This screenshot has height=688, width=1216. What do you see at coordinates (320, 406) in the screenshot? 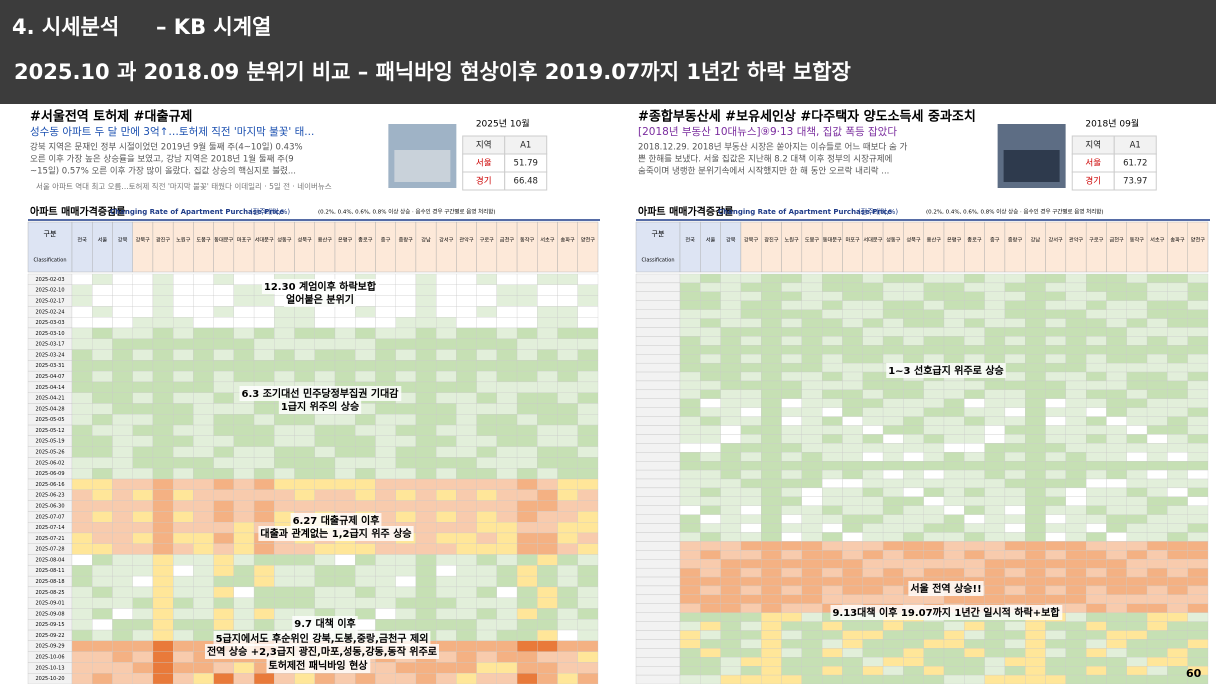
I see `annotation: 1급지 위주의 상승` at bounding box center [320, 406].